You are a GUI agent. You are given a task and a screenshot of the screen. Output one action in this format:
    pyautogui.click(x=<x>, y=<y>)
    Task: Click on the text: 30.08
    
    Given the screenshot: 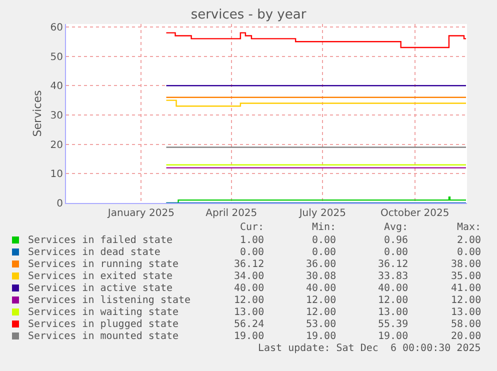 What is the action you would take?
    pyautogui.click(x=321, y=276)
    